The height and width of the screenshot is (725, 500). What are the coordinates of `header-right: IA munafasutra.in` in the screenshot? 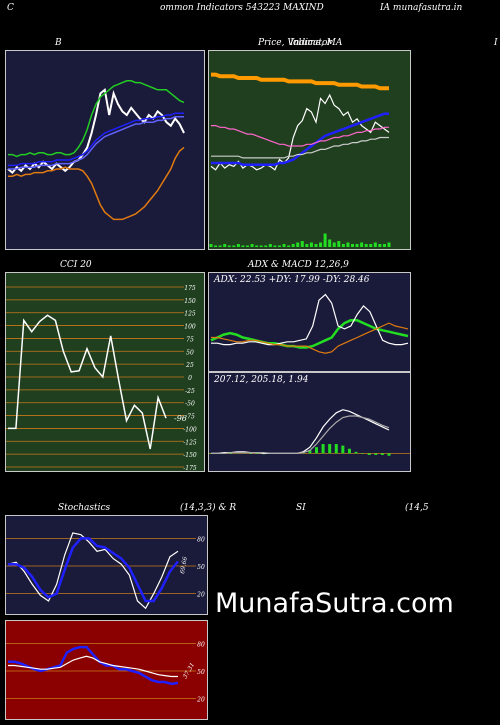 It's located at (421, 8).